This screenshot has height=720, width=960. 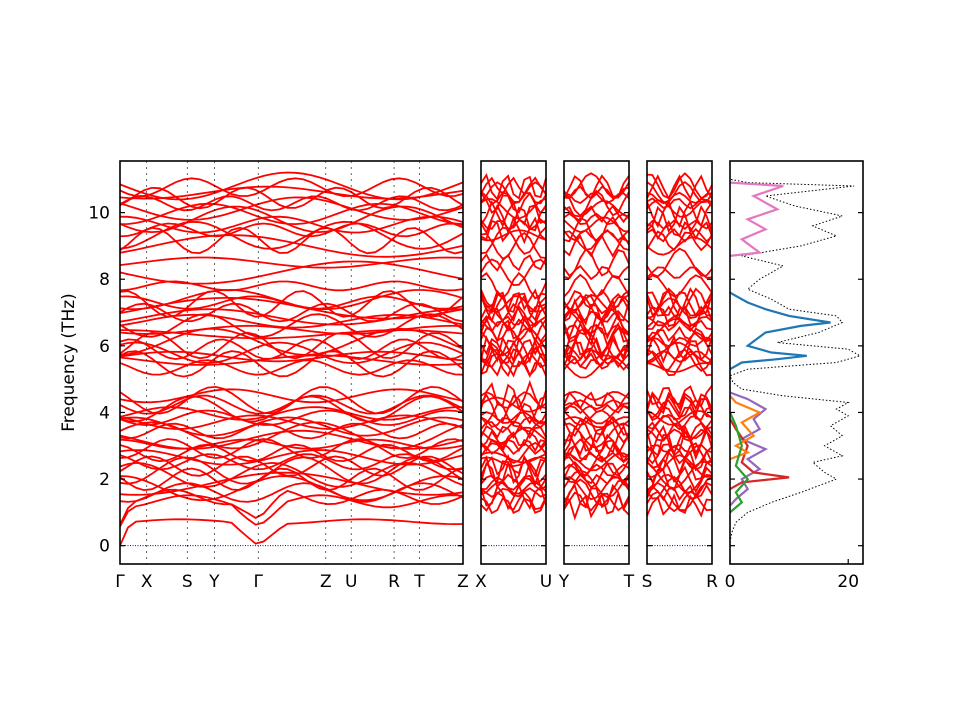 I want to click on y-tick-label: 8, so click(x=104, y=280).